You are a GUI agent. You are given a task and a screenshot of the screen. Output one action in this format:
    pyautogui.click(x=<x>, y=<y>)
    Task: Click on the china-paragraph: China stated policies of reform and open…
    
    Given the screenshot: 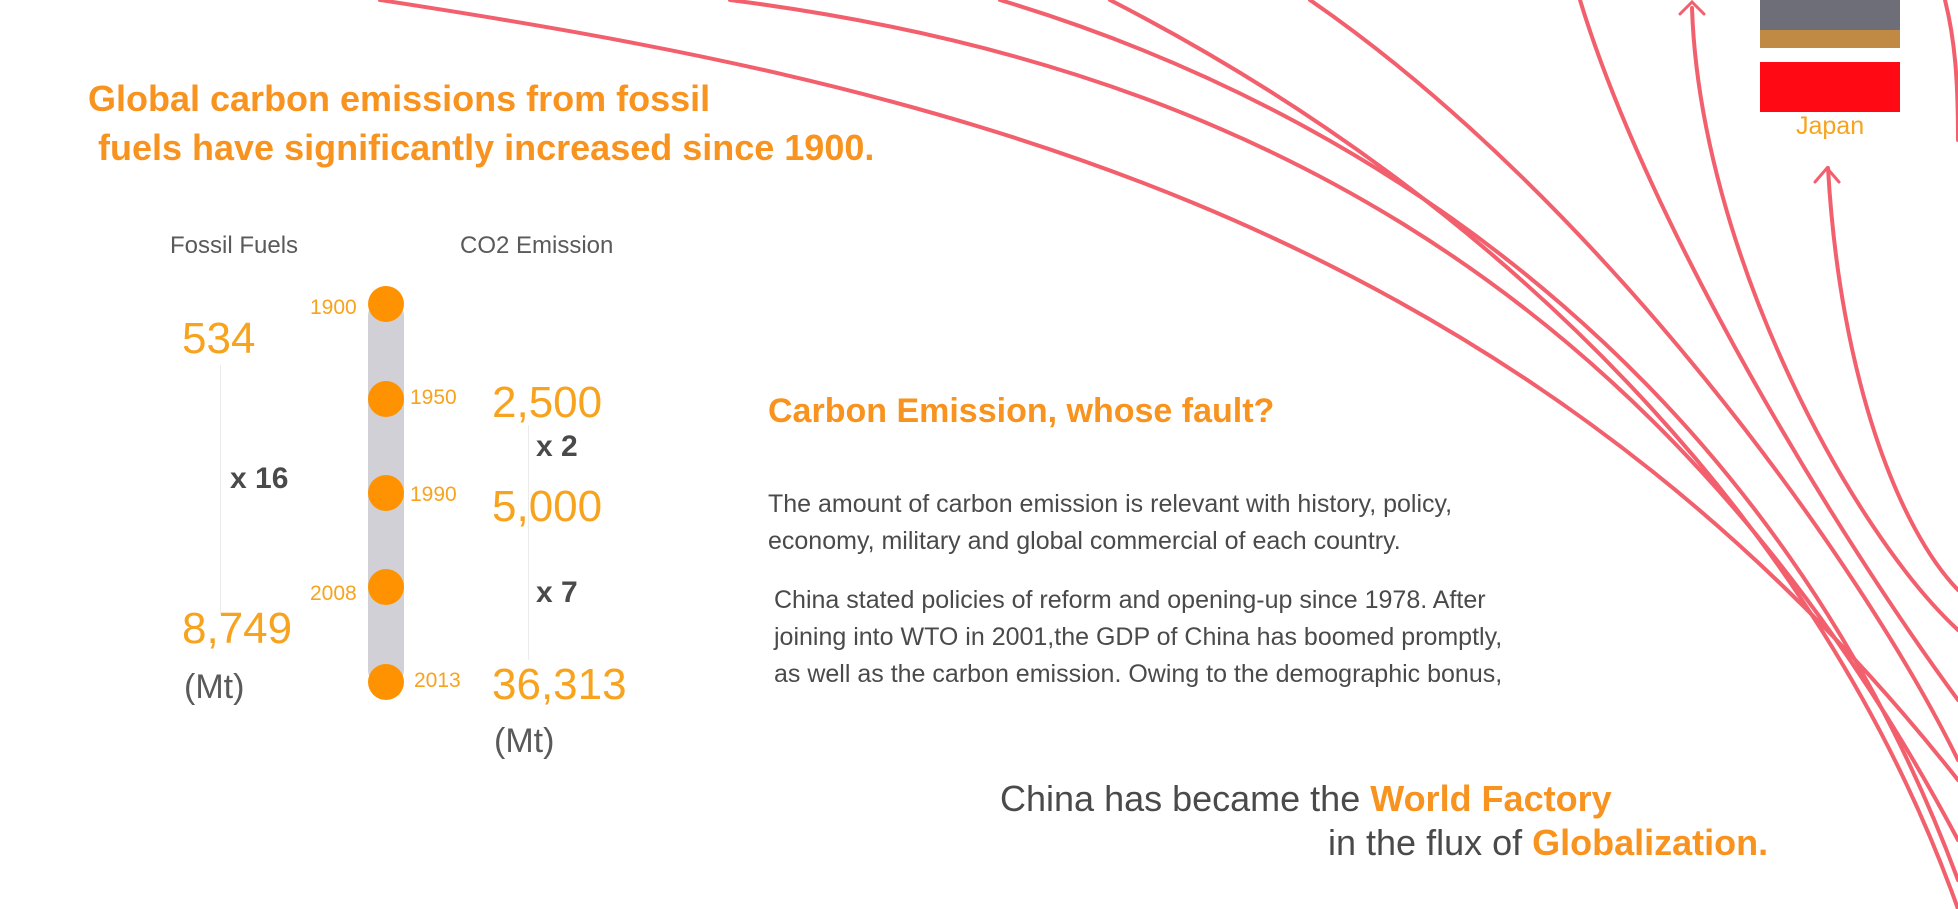 What is the action you would take?
    pyautogui.click(x=1138, y=637)
    